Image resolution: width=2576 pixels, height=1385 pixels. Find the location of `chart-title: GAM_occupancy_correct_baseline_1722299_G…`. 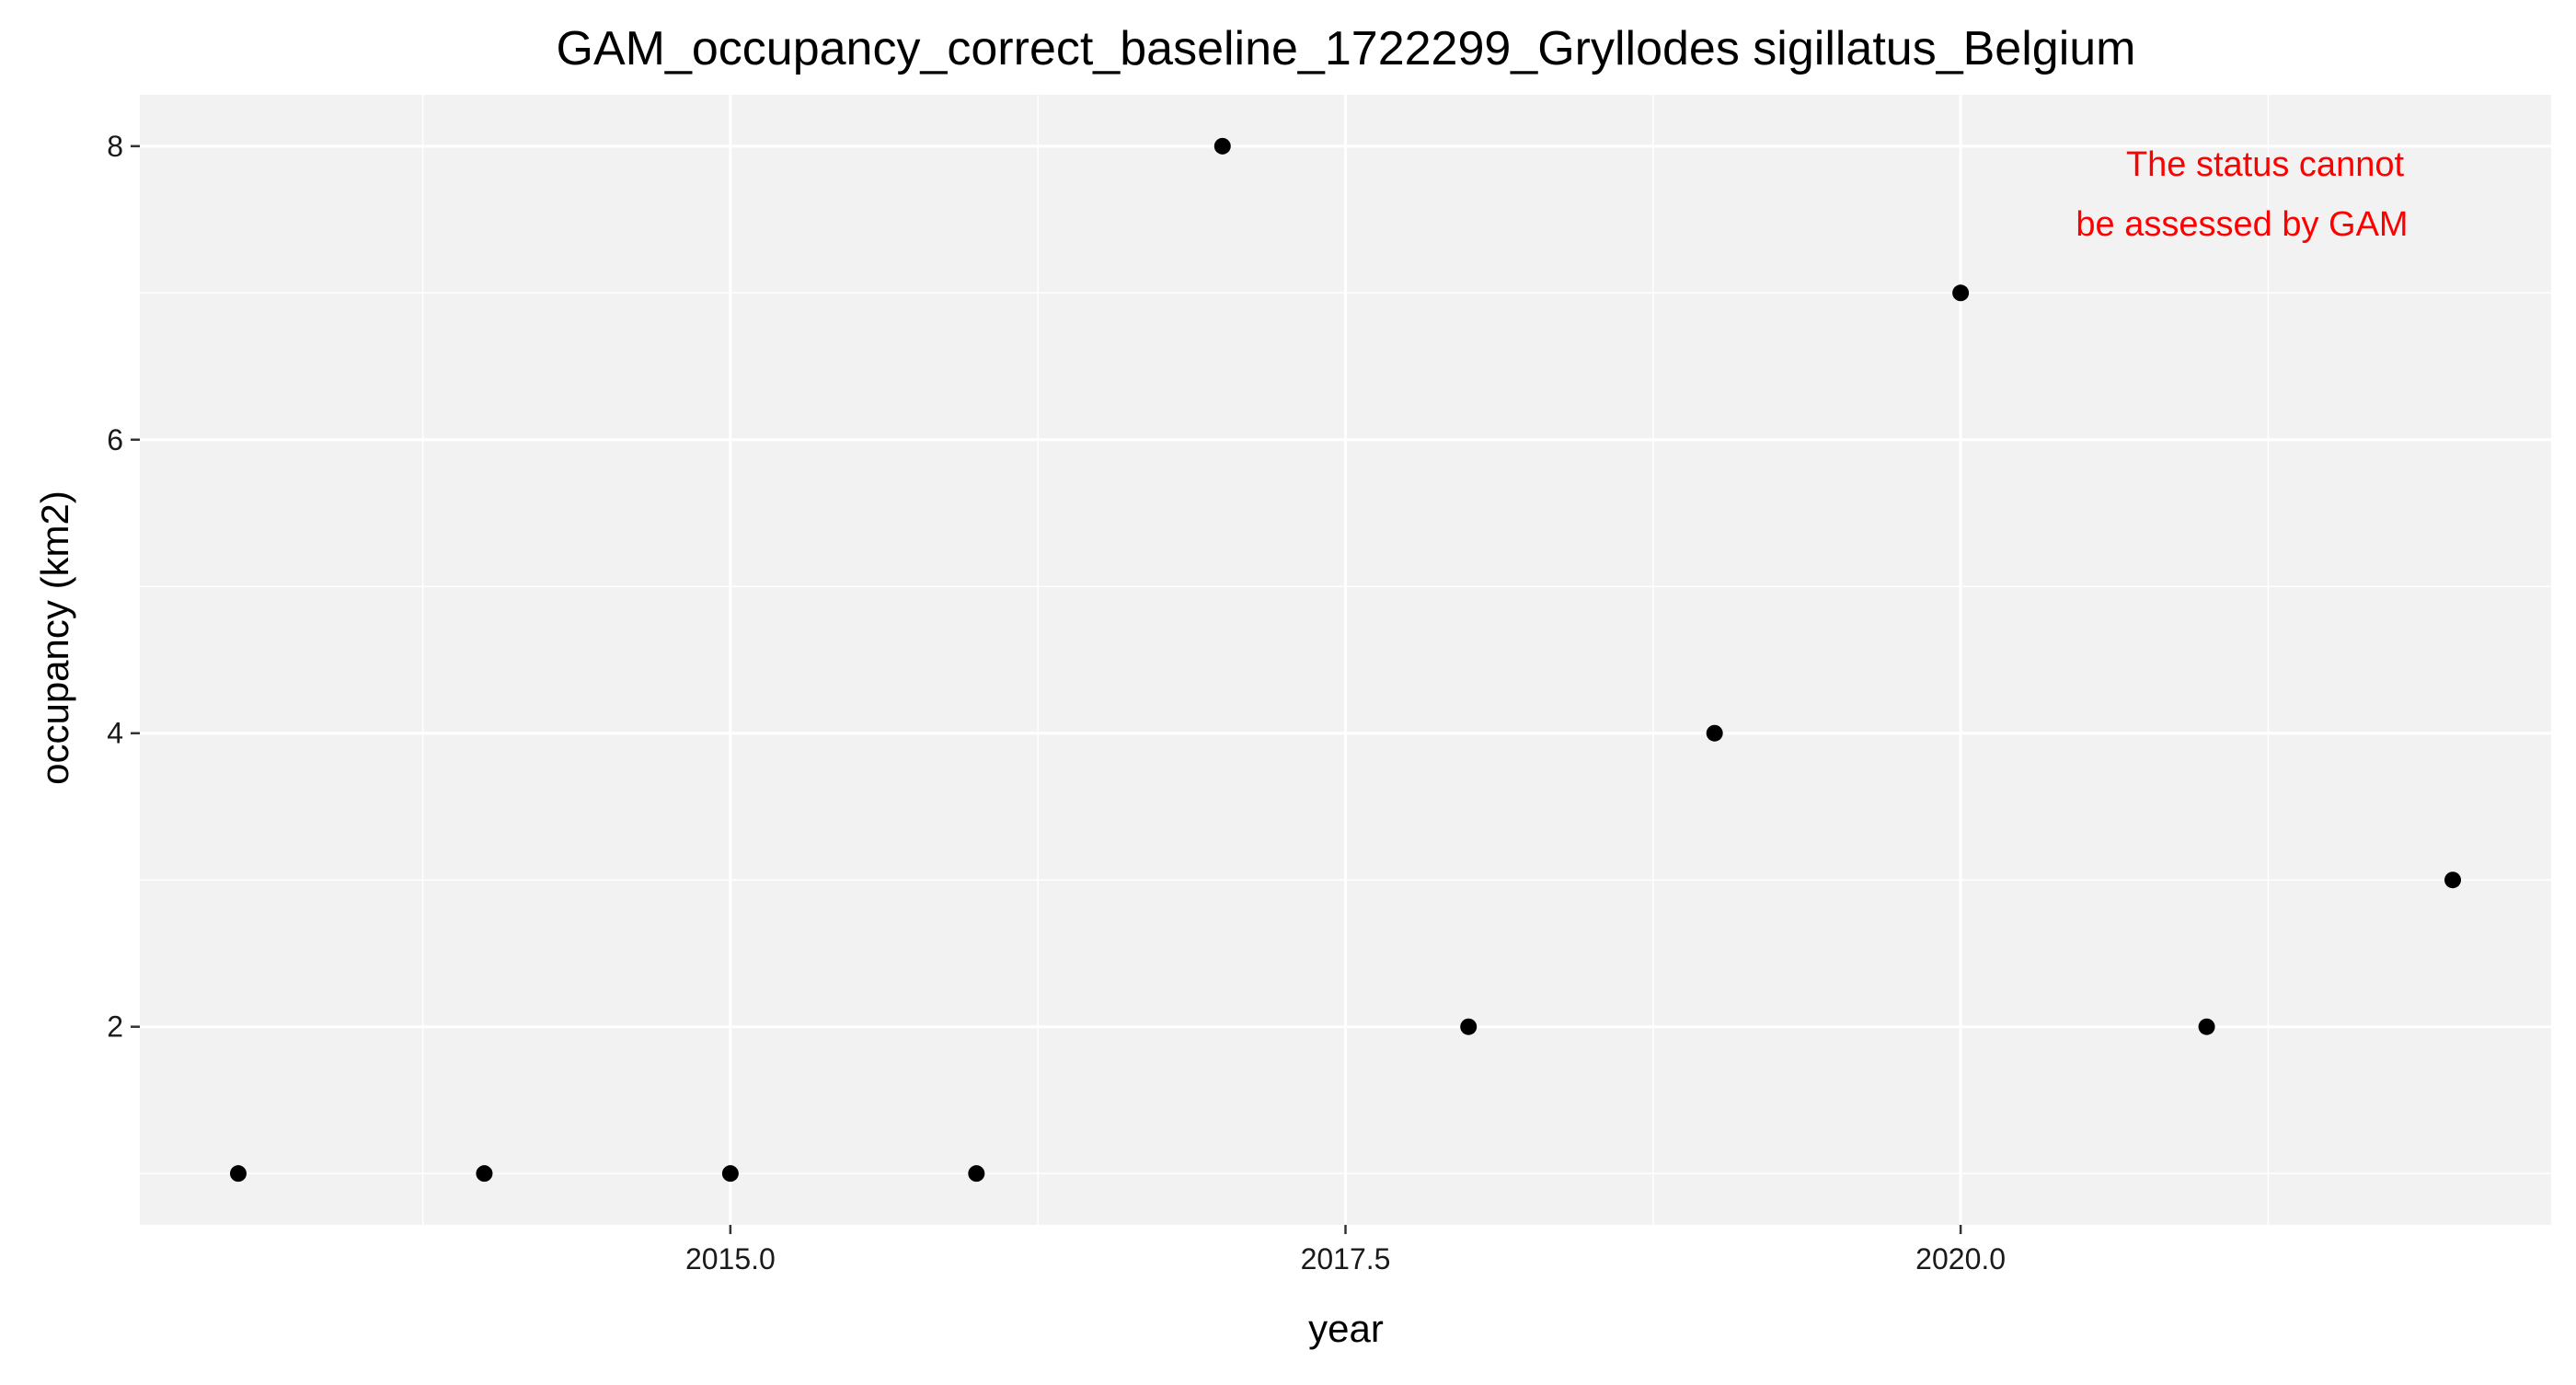

chart-title: GAM_occupancy_correct_baseline_1722299_G… is located at coordinates (1346, 48).